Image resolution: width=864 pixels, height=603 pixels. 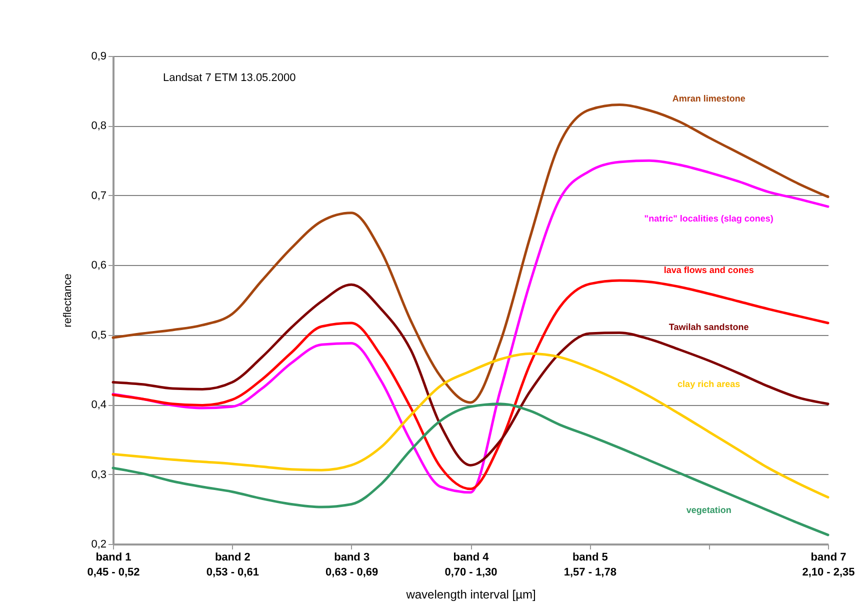 I want to click on y-tick-label: 0,3, so click(x=98, y=474).